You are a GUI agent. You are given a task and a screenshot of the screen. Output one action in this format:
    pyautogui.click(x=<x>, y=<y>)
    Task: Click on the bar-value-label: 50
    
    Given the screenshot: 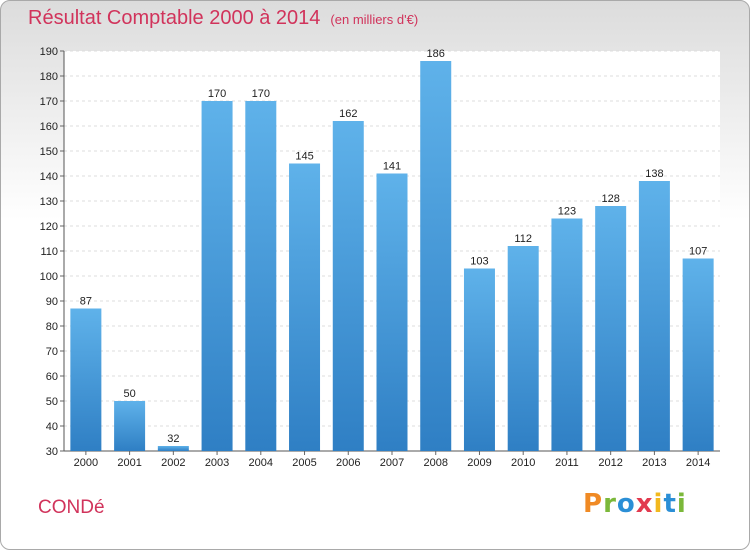 What is the action you would take?
    pyautogui.click(x=129, y=394)
    